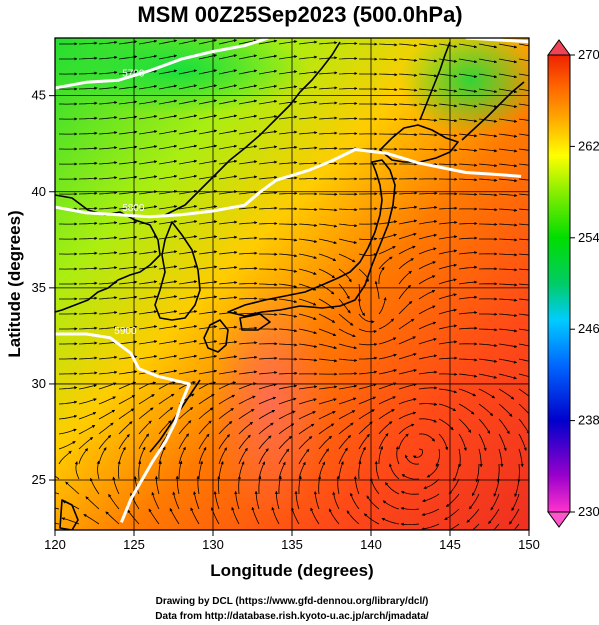  What do you see at coordinates (39, 95) in the screenshot?
I see `y-tick-label: 45` at bounding box center [39, 95].